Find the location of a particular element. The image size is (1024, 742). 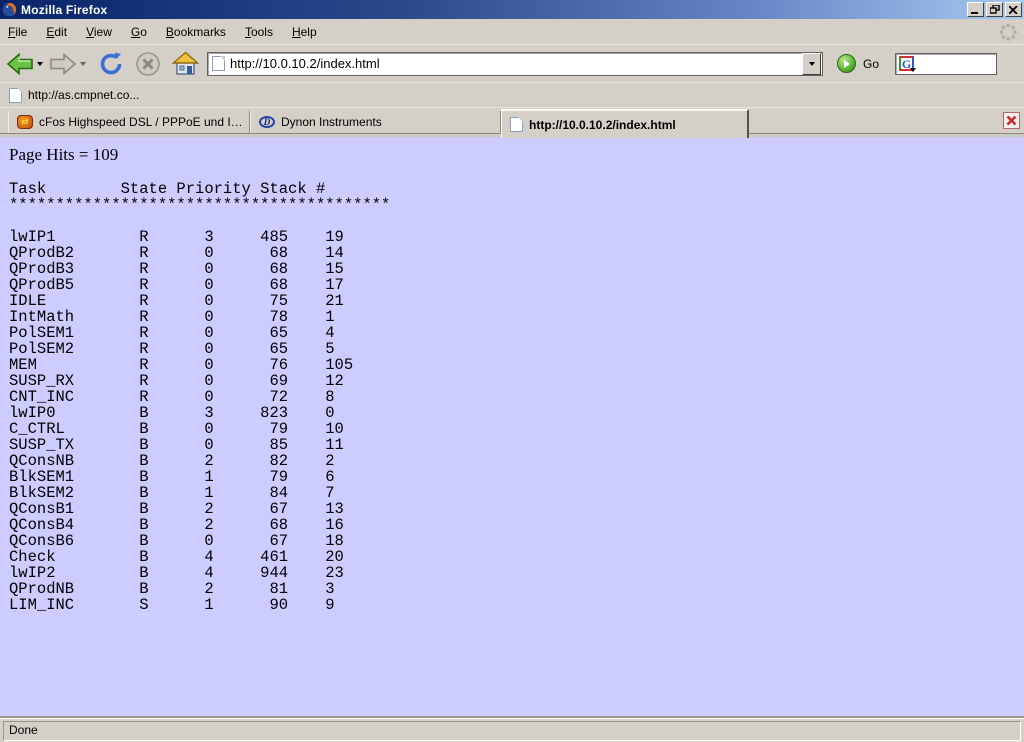

back-icon is located at coordinates (19, 63).